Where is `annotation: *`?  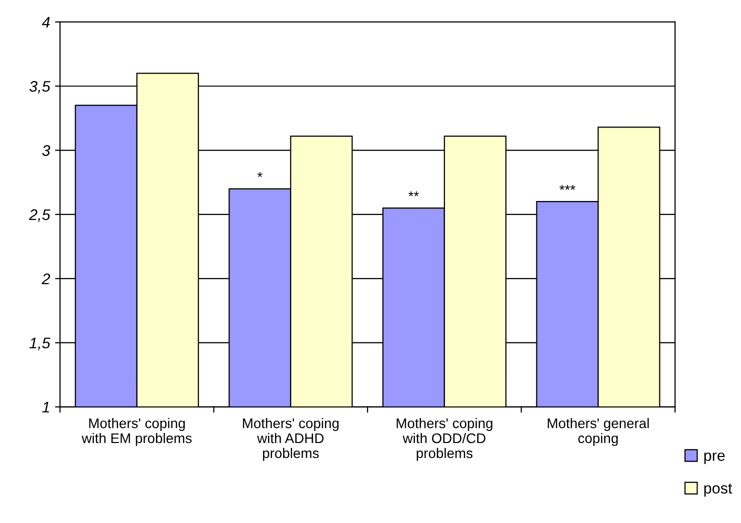 annotation: * is located at coordinates (259, 175).